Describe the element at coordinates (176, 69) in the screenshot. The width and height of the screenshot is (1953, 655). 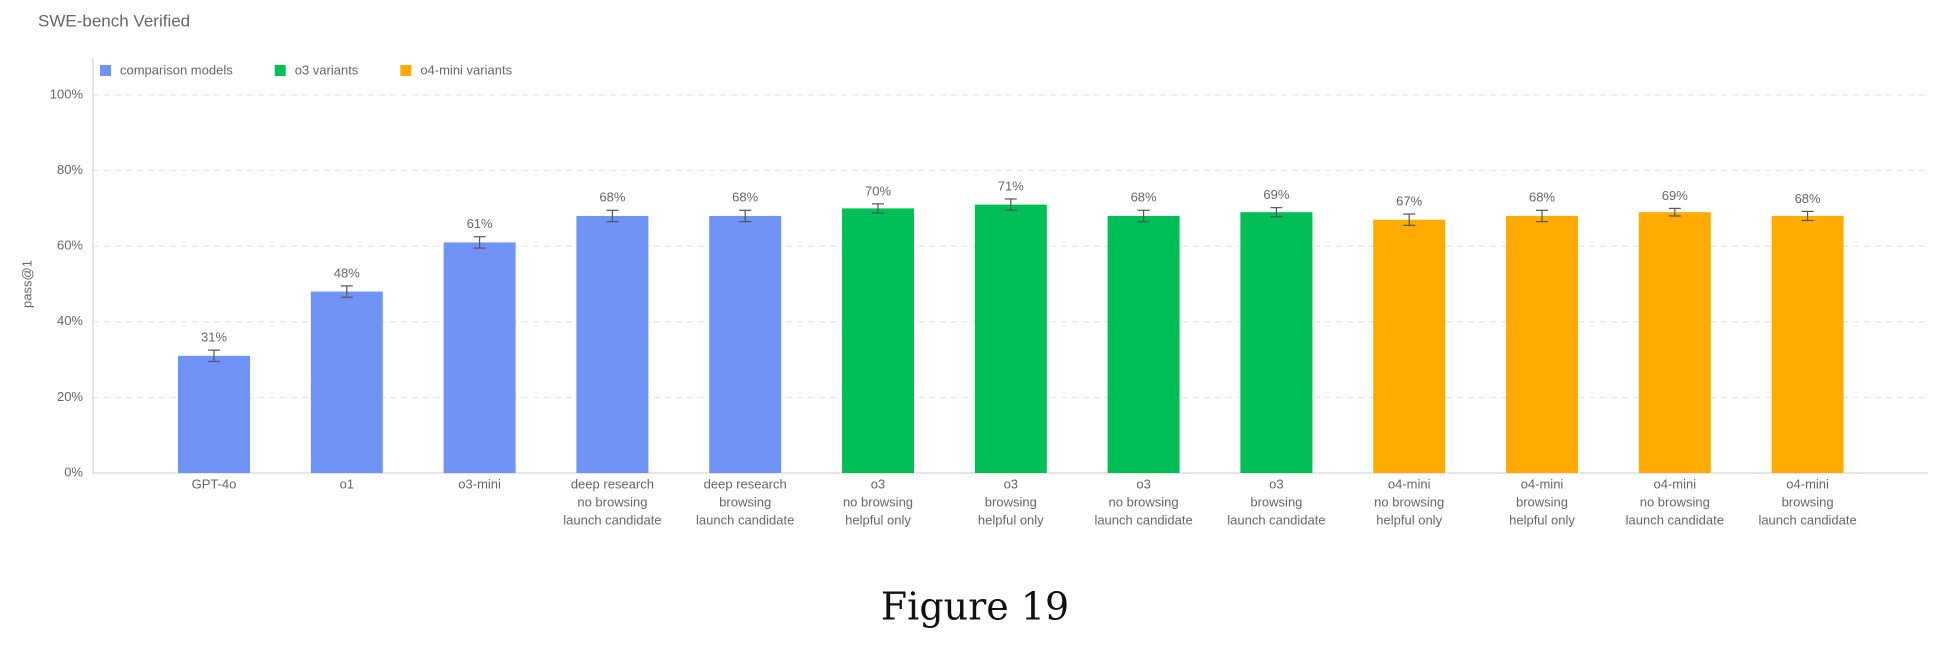
I see `legend-label: comparison models` at that location.